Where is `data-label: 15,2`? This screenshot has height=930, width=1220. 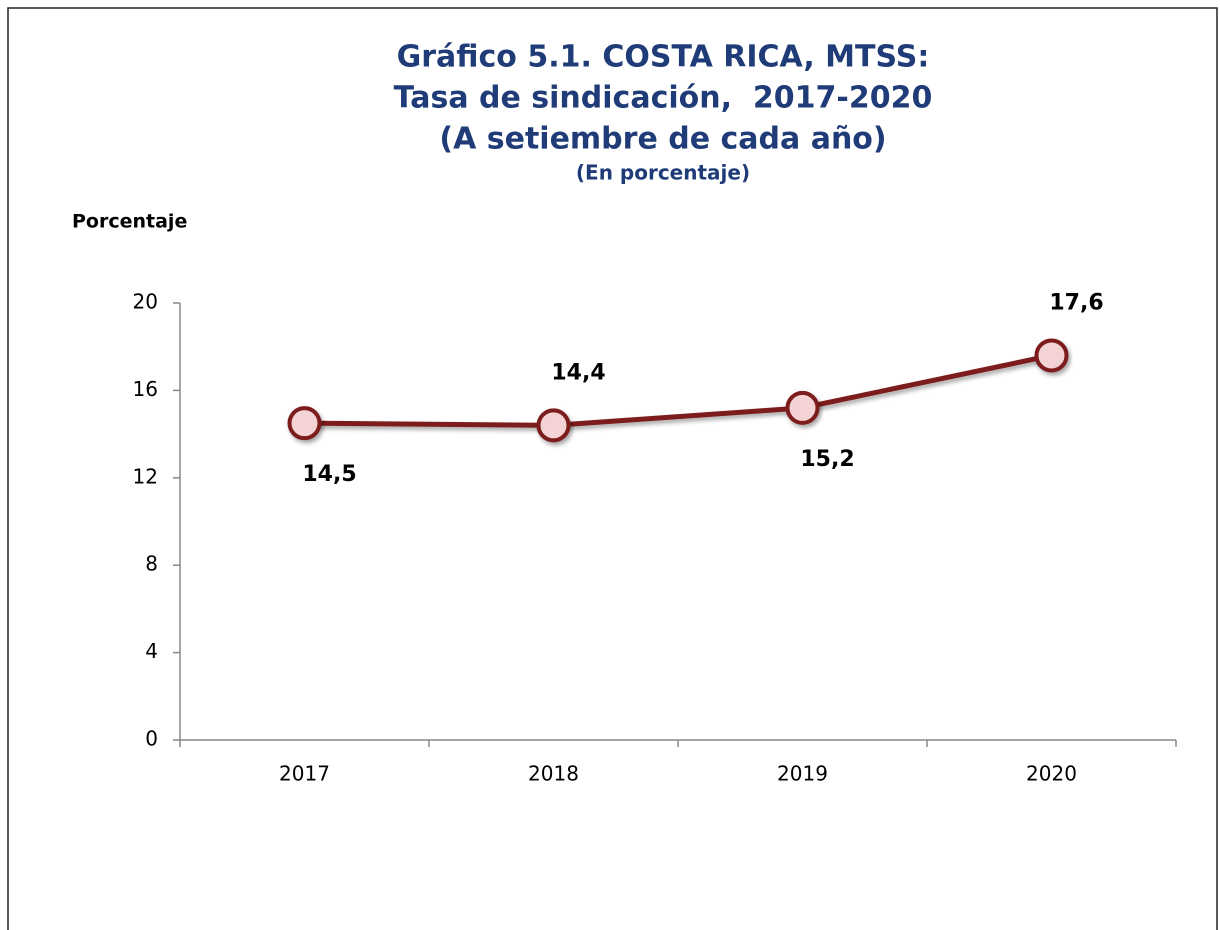 data-label: 15,2 is located at coordinates (827, 459).